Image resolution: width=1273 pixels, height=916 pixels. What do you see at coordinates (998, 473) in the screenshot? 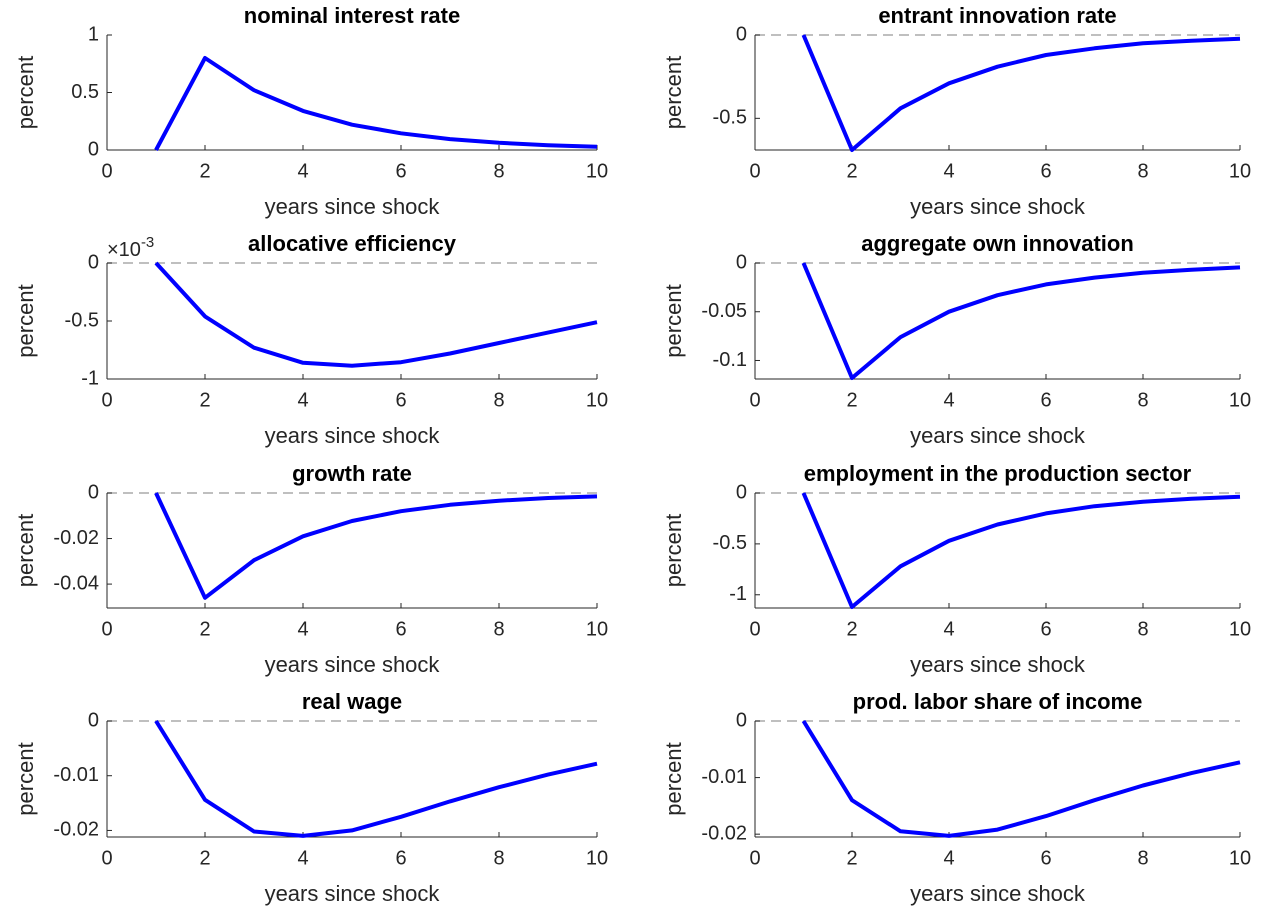
I see `subplot-title: employment in the production sector` at bounding box center [998, 473].